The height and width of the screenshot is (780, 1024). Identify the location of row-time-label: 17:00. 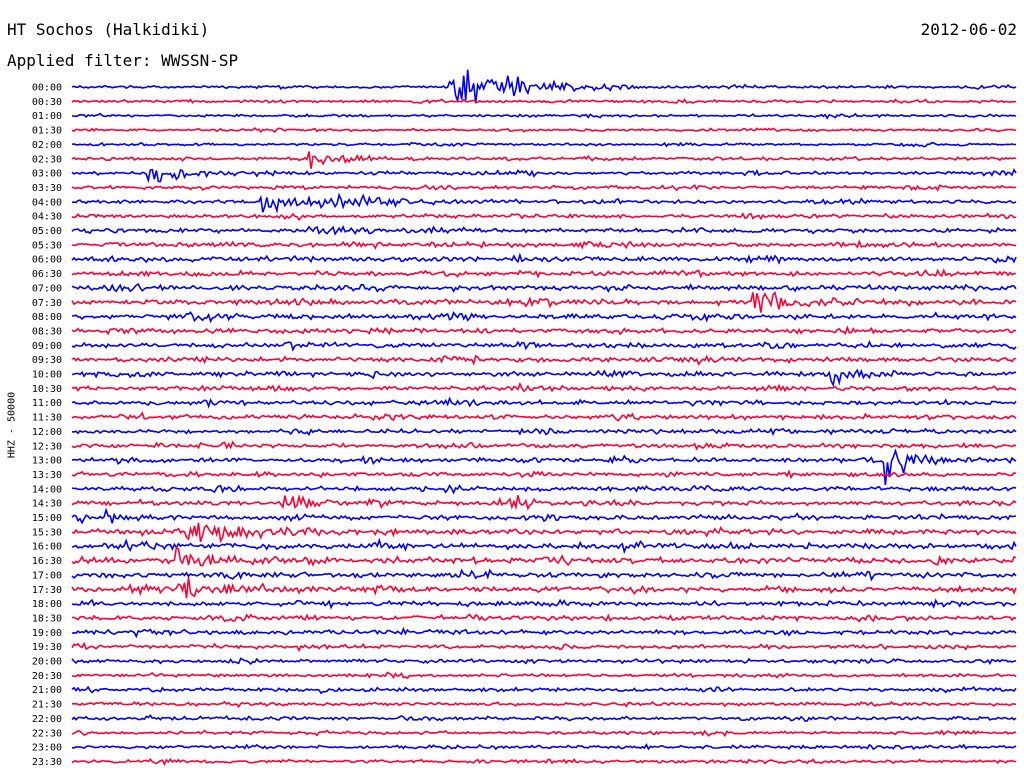
(47, 575).